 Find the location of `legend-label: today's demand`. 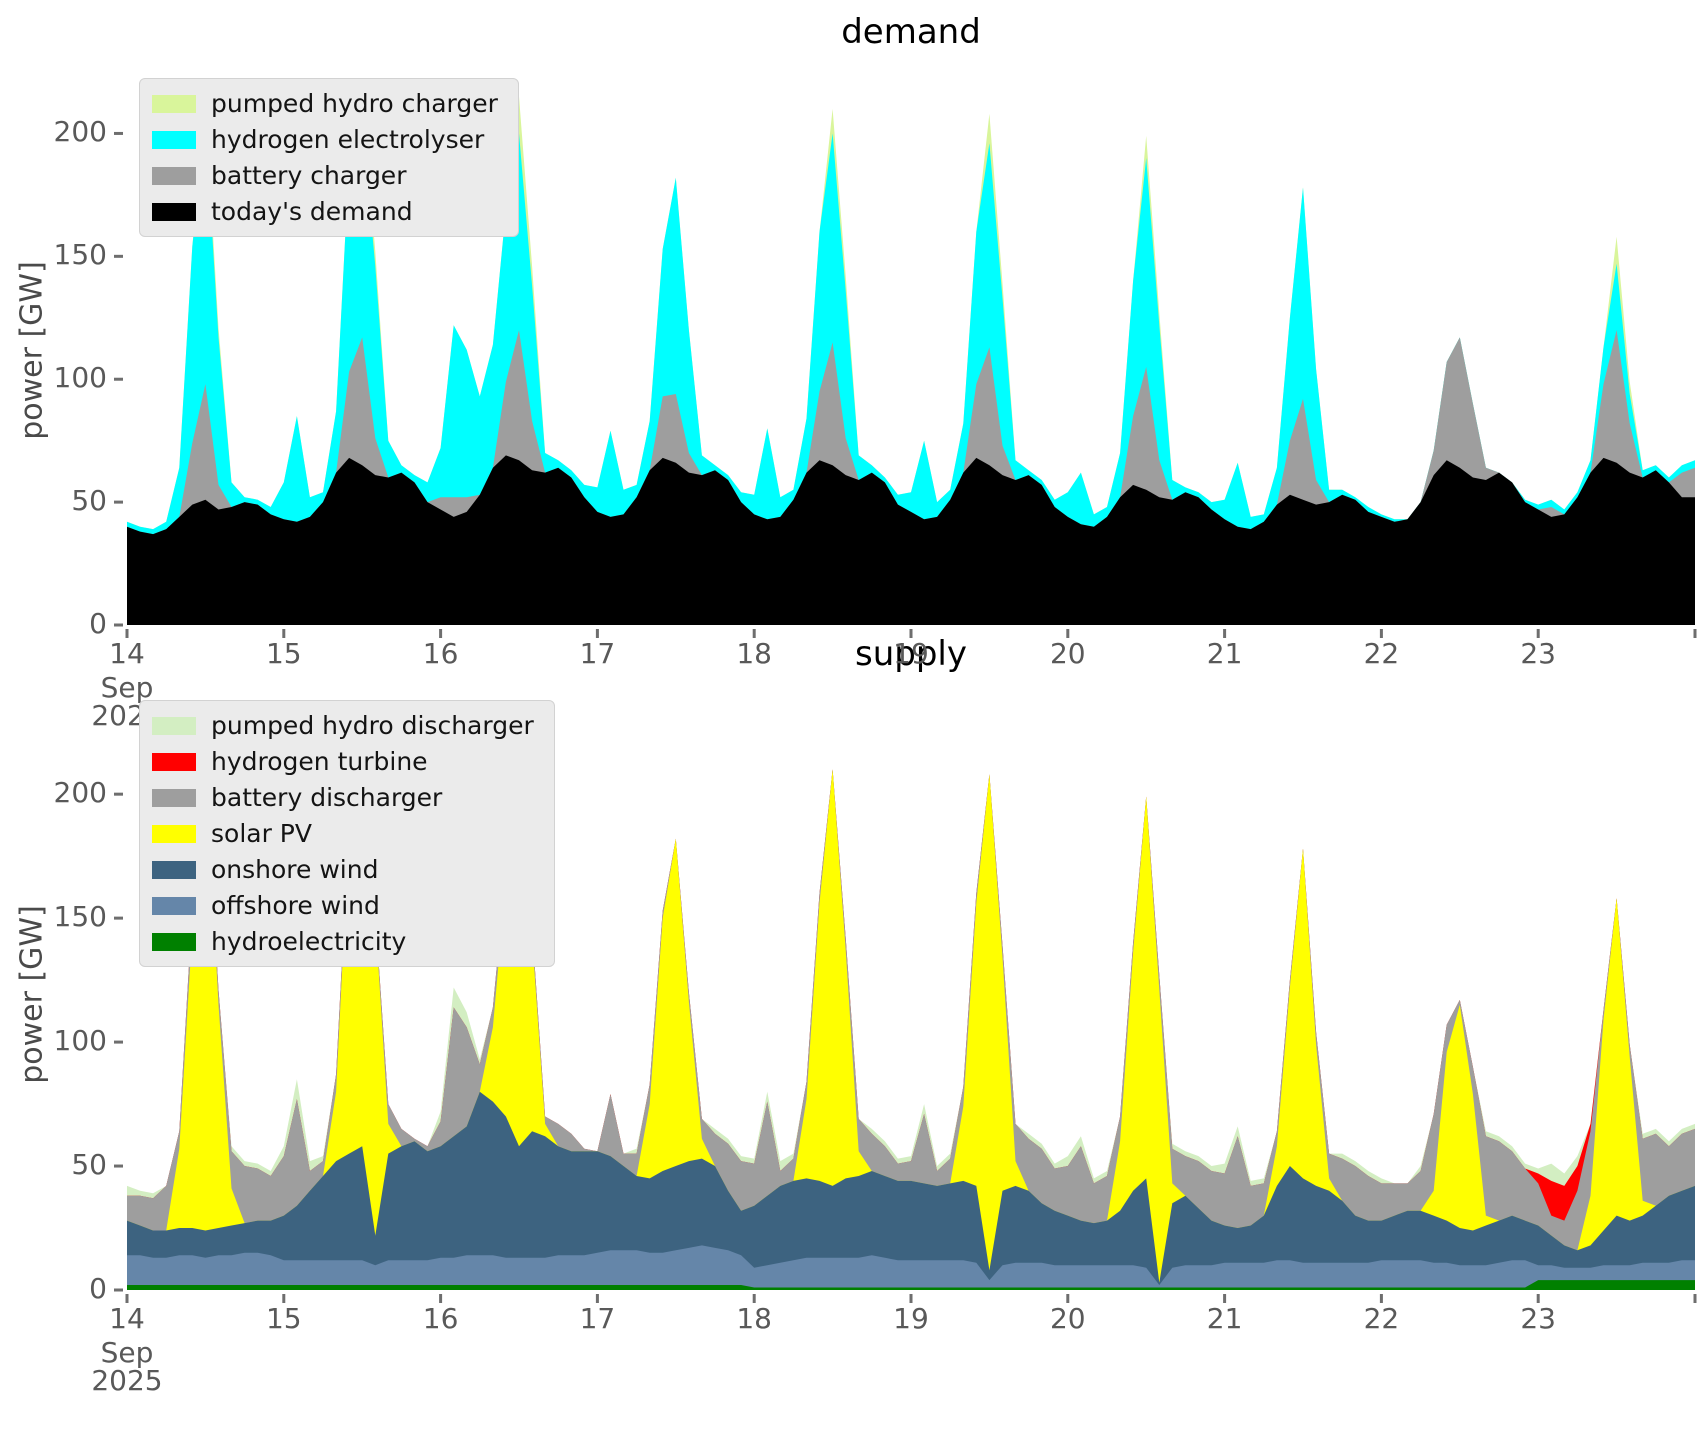

legend-label: today's demand is located at coordinates (312, 211).